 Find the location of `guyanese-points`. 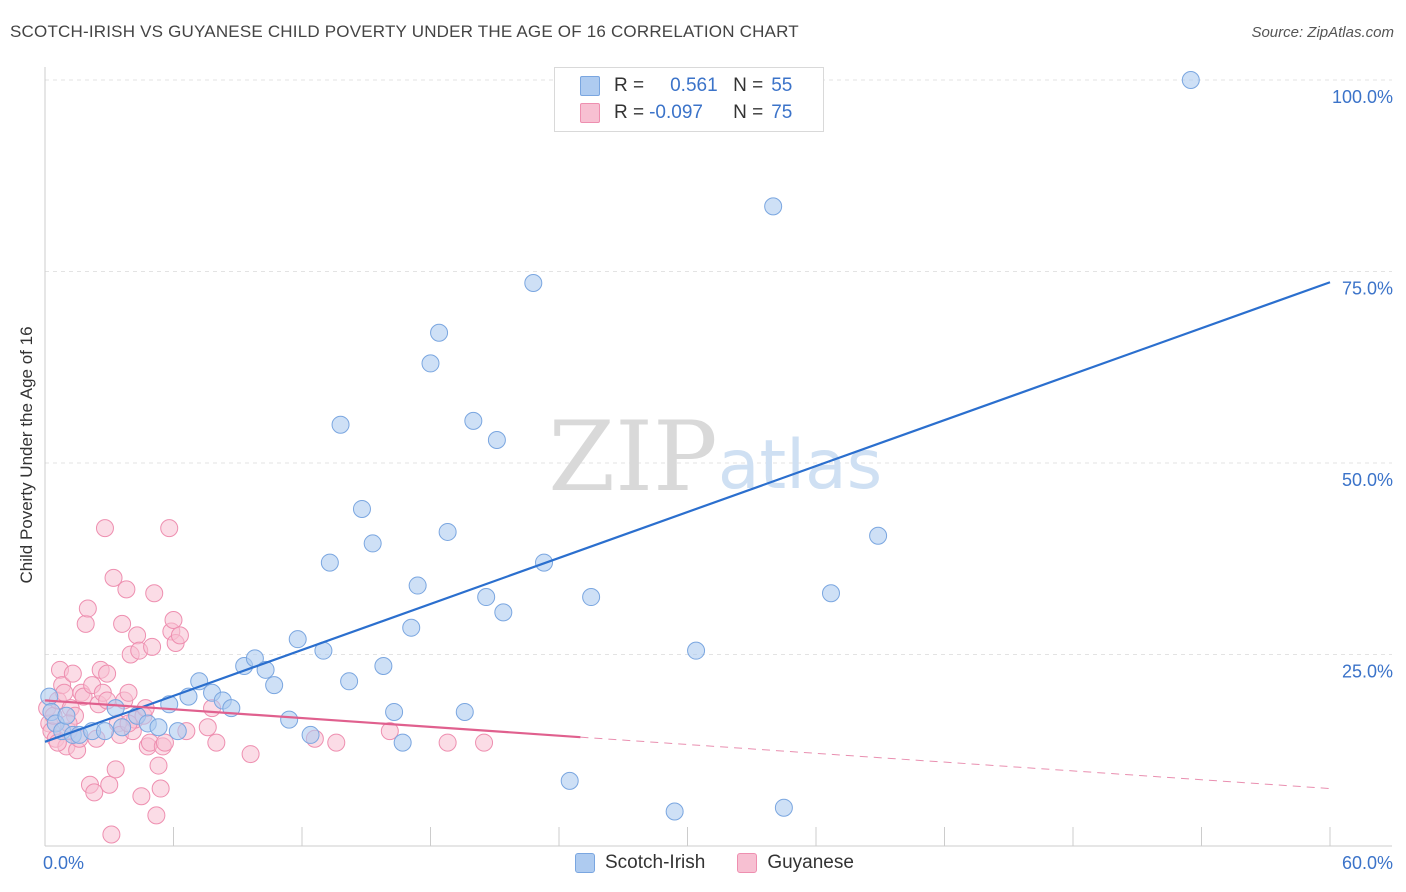

guyanese-points is located at coordinates (266, 681).